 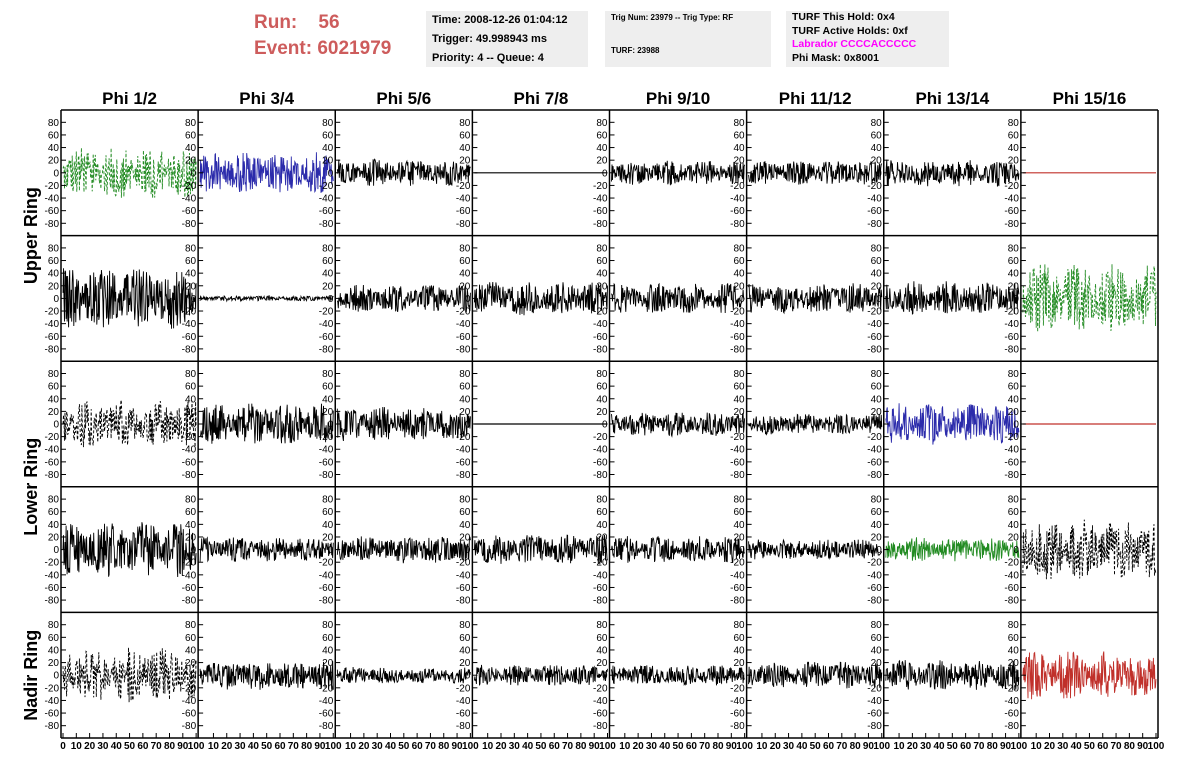 What do you see at coordinates (276, 22) in the screenshot?
I see `run-label: Run:` at bounding box center [276, 22].